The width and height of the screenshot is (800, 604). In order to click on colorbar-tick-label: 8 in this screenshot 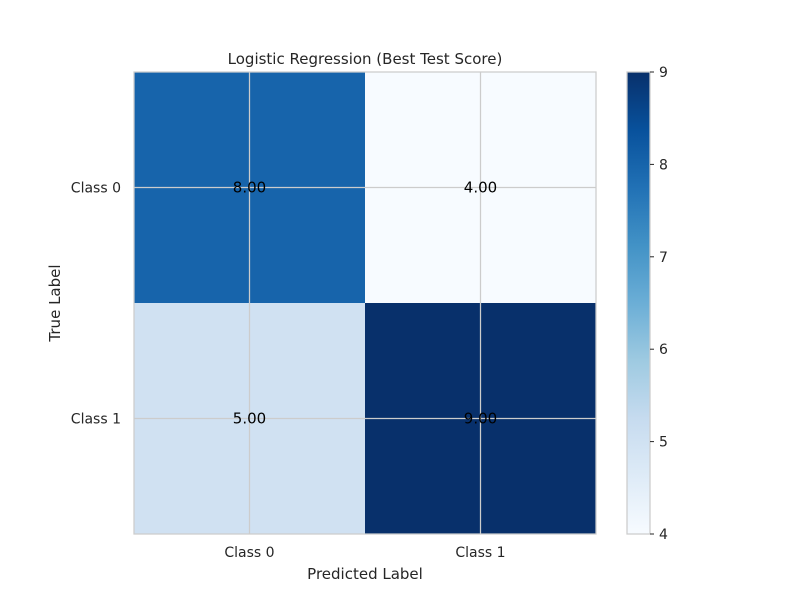, I will do `click(663, 165)`.